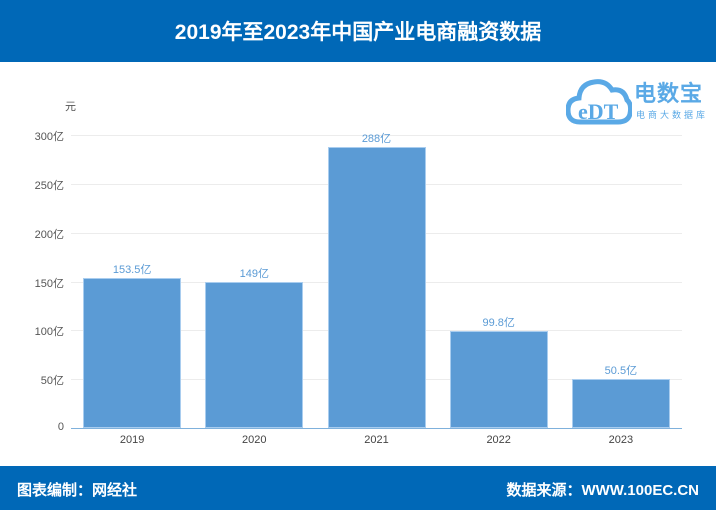  What do you see at coordinates (621, 440) in the screenshot?
I see `x-tick-label: 2023` at bounding box center [621, 440].